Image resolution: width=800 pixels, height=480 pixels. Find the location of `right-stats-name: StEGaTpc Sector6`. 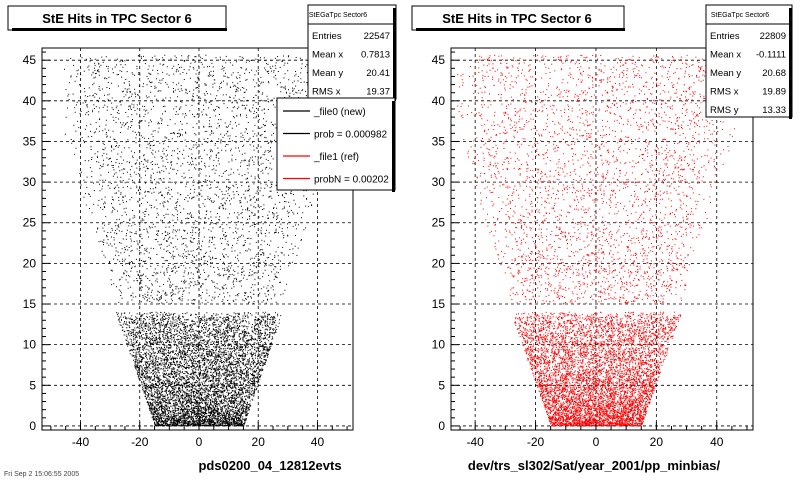

right-stats-name: StEGaTpc Sector6 is located at coordinates (740, 15).